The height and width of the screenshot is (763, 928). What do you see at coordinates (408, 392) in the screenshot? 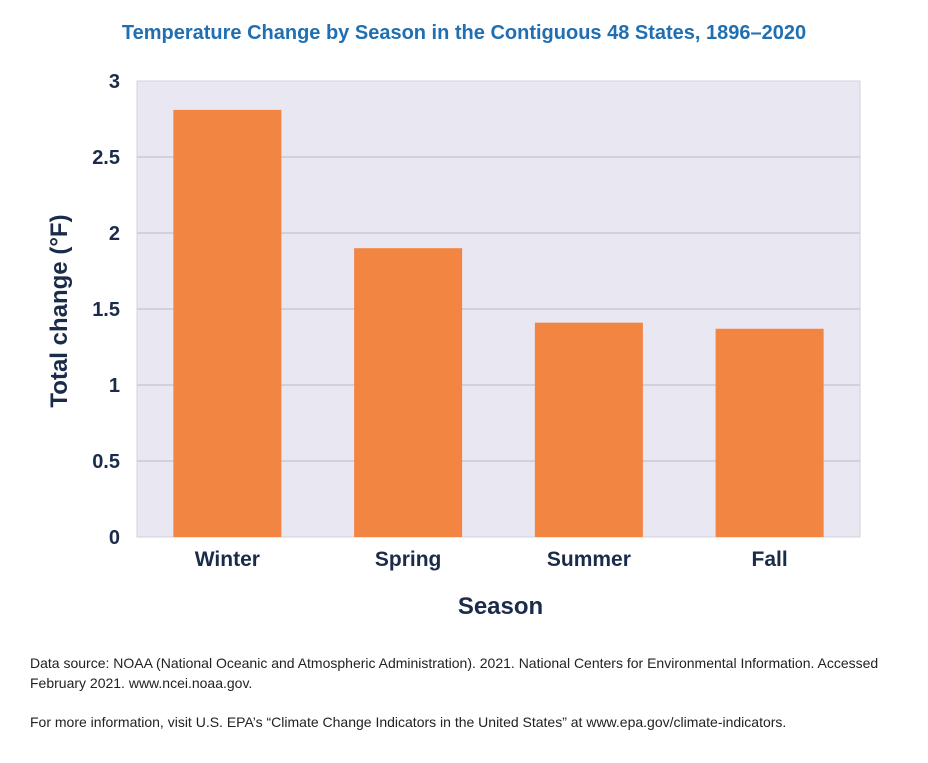
I see `bar-spring` at bounding box center [408, 392].